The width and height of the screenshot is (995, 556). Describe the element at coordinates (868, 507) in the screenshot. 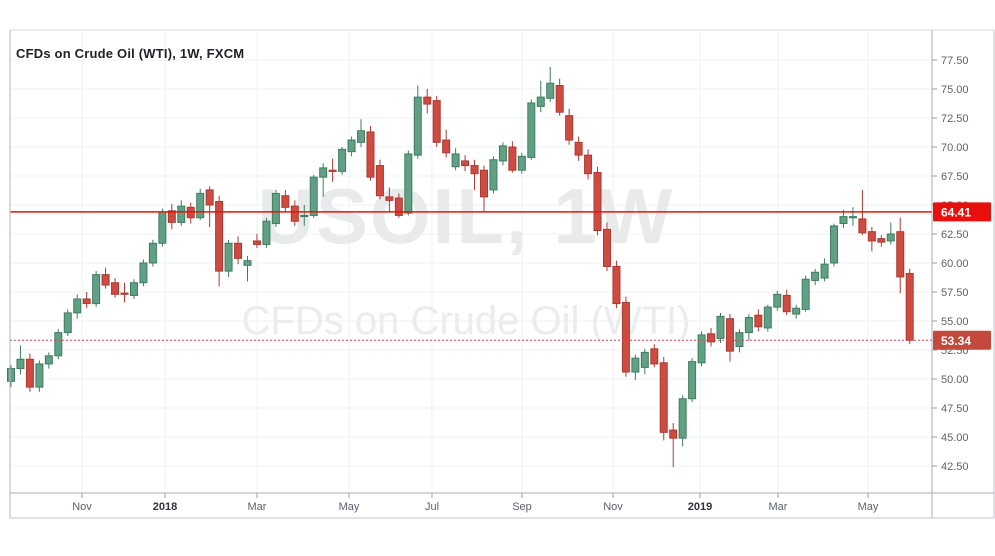

I see `time-tick-label: May` at that location.